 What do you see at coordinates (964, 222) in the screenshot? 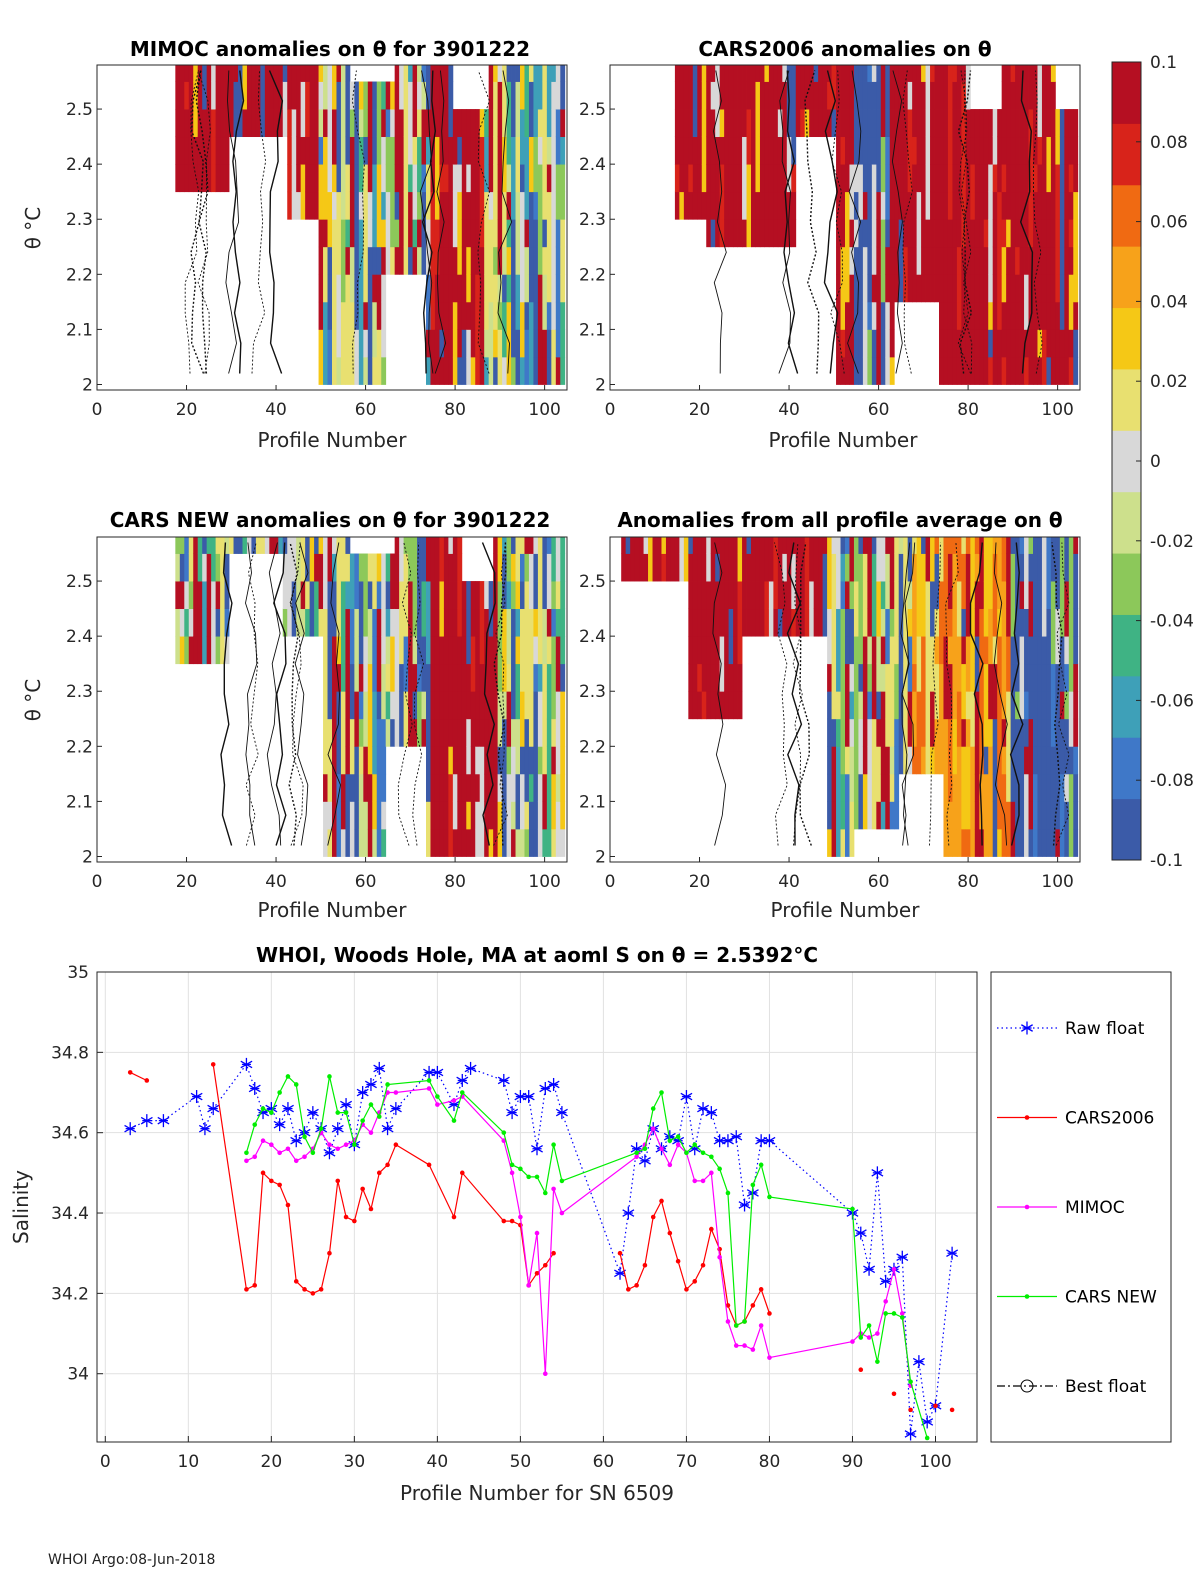
I see `contour-line` at bounding box center [964, 222].